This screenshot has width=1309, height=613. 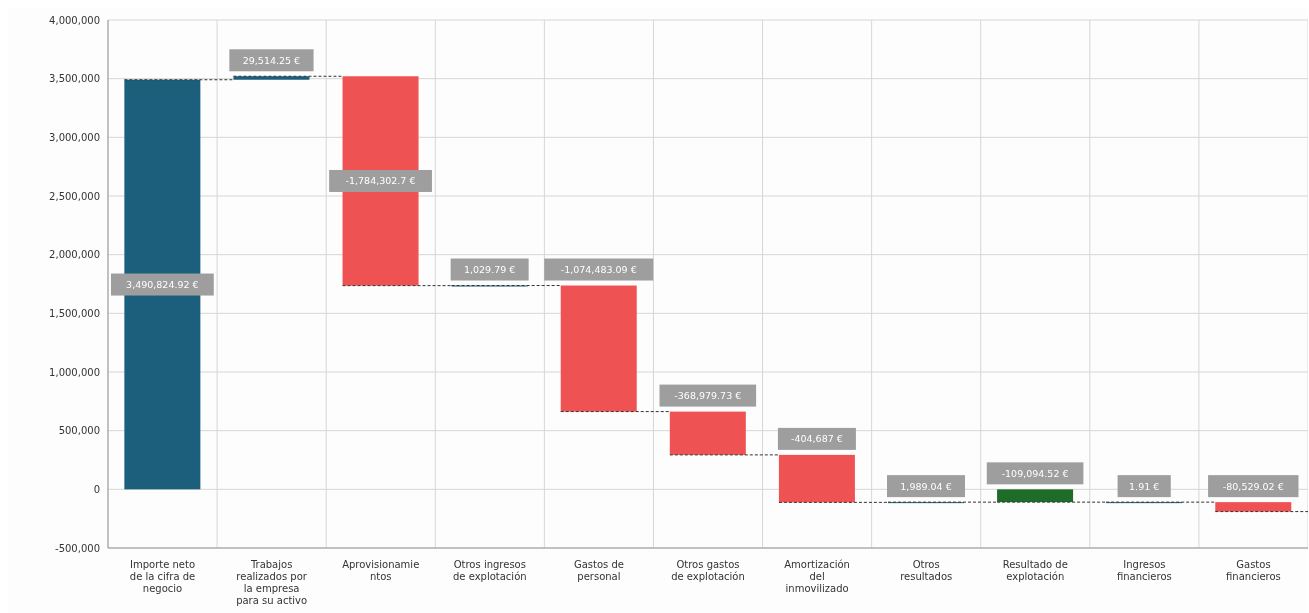 I want to click on data-label: 29,514.25 €, so click(x=271, y=60).